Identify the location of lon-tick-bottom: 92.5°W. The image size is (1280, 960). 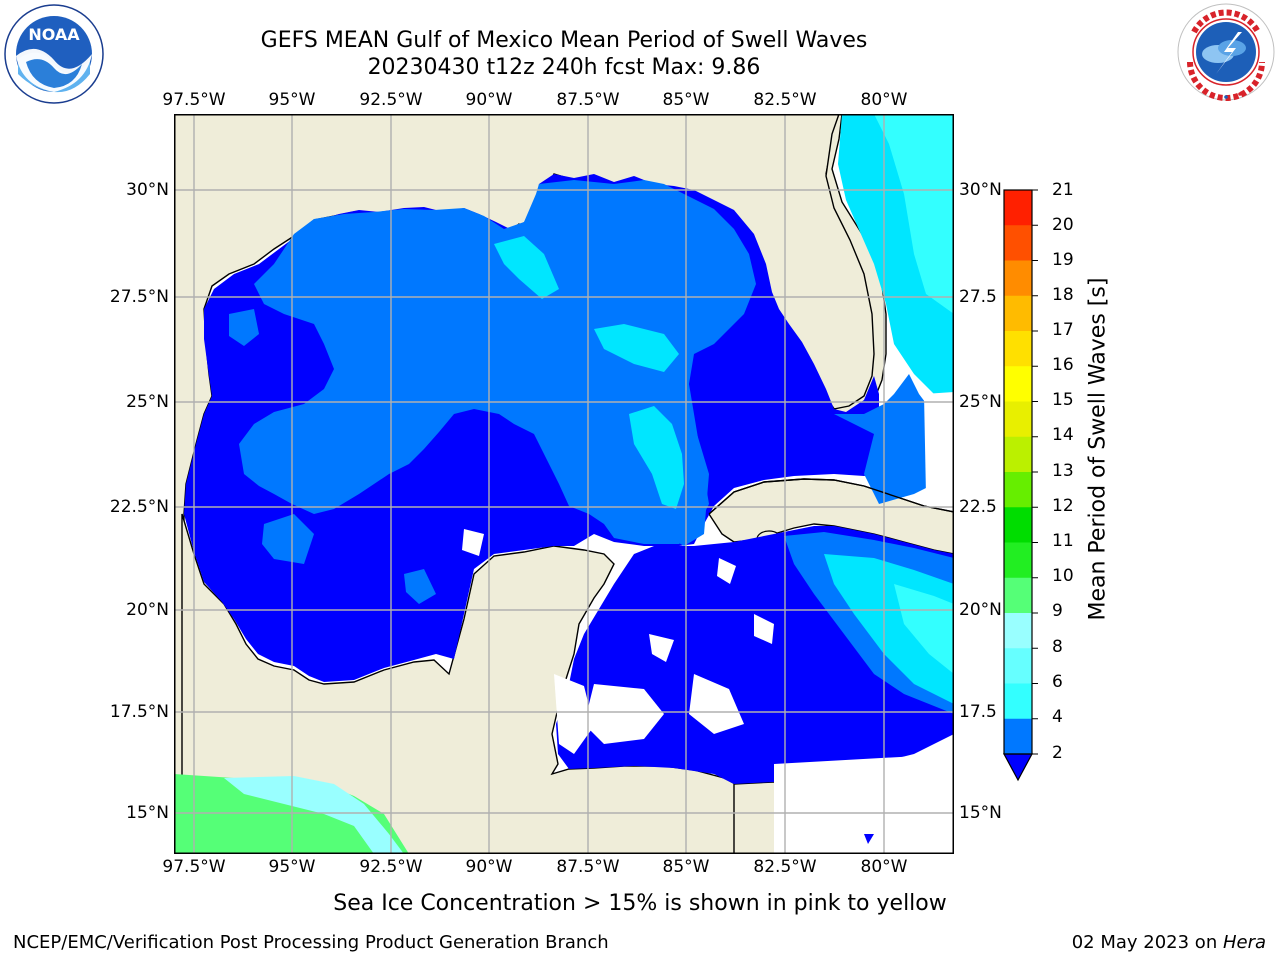
(391, 867).